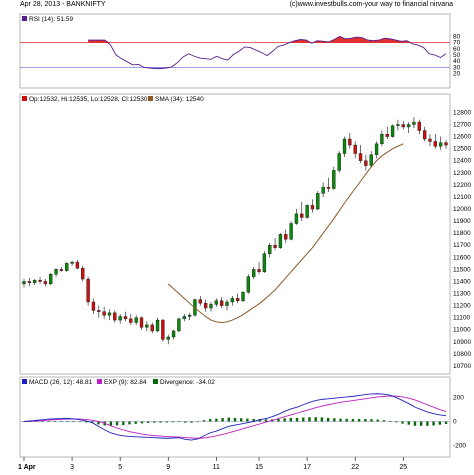  Describe the element at coordinates (462, 161) in the screenshot. I see `price-y-tick-label: 12400` at that location.